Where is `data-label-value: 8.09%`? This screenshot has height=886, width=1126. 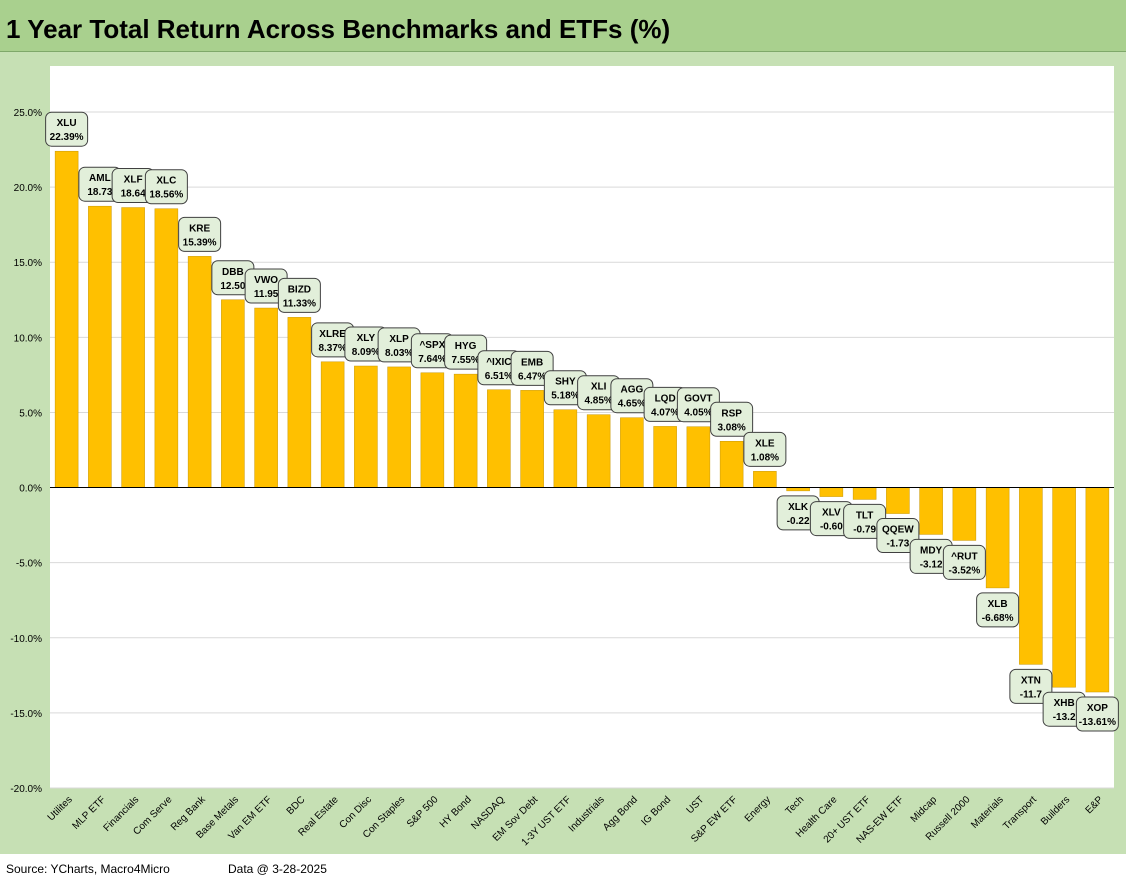 data-label-value: 8.09% is located at coordinates (366, 352).